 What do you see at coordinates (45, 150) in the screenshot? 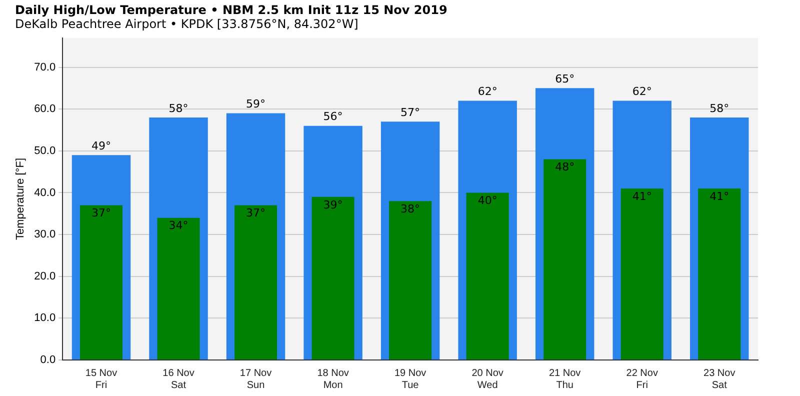
I see `y-tick-label: 50.0` at bounding box center [45, 150].